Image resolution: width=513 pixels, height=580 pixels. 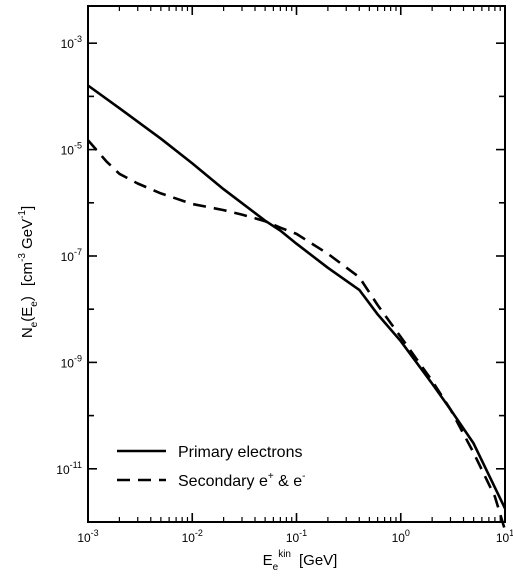 What do you see at coordinates (34, 304) in the screenshot?
I see `y-axis-title-arg-sub: e` at bounding box center [34, 304].